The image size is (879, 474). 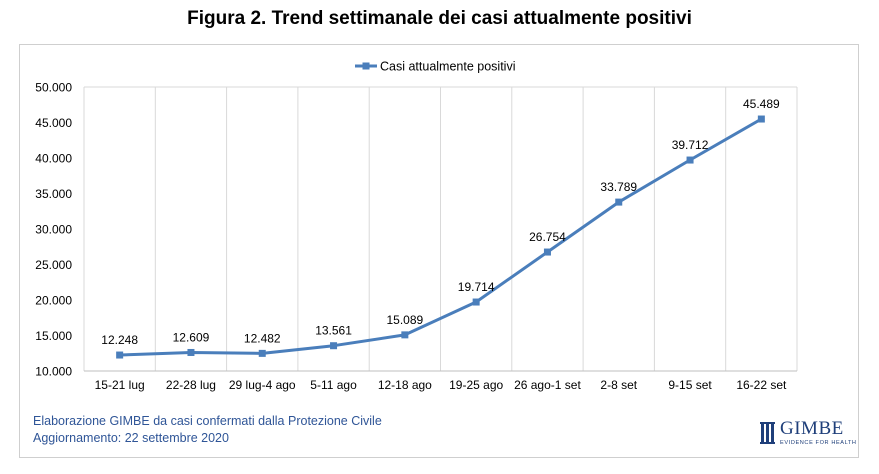 What do you see at coordinates (262, 338) in the screenshot?
I see `data-label: 12.482` at bounding box center [262, 338].